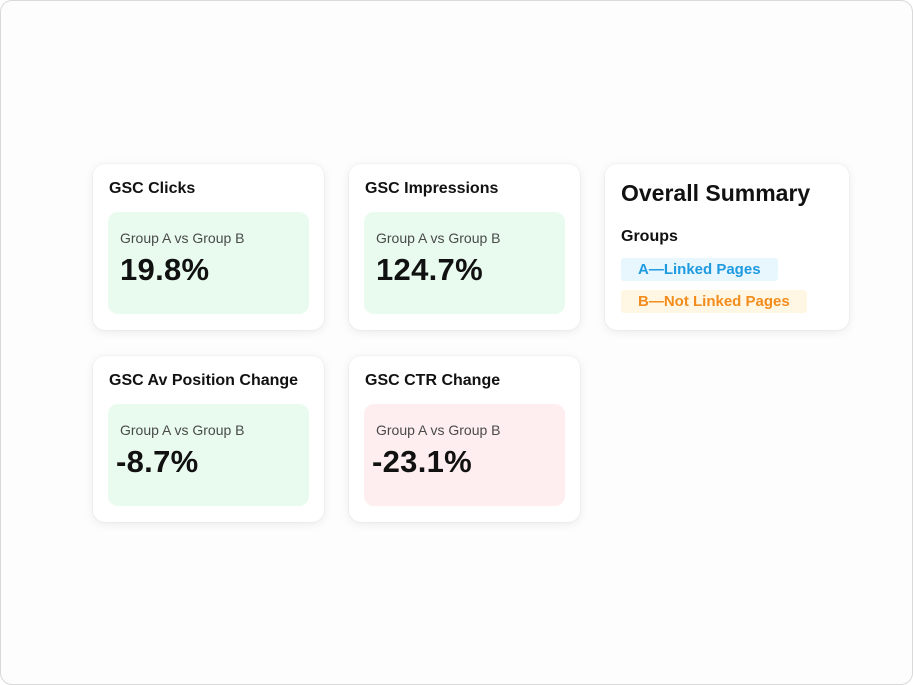  Describe the element at coordinates (649, 236) in the screenshot. I see `groups-heading: Groups` at that location.